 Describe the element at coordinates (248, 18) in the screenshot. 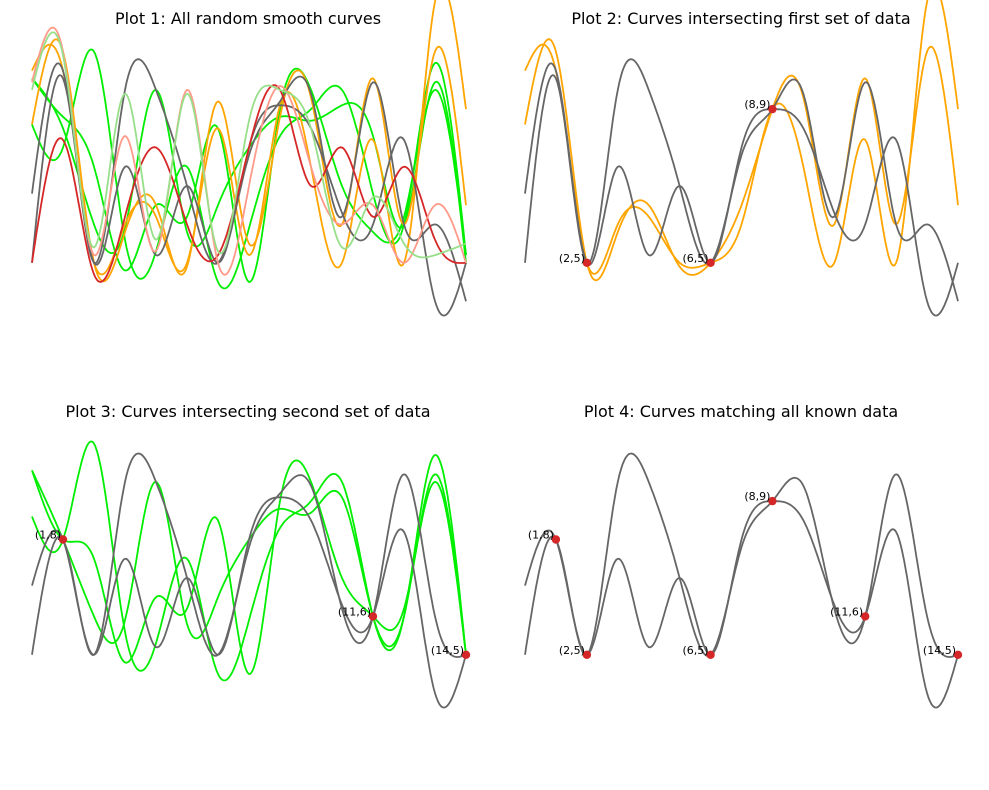

I see `panel-1-title: Plot 1: All random smooth curves` at that location.